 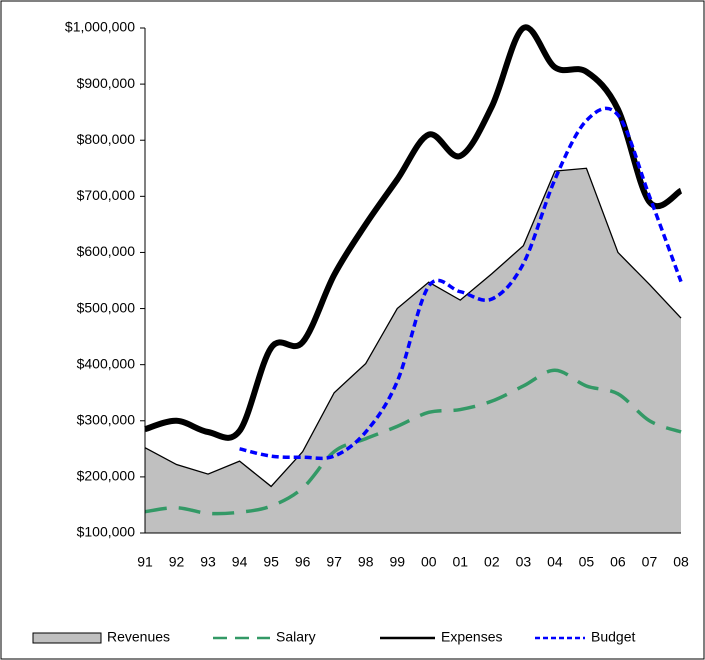 What do you see at coordinates (681, 562) in the screenshot?
I see `x-tick-label: 08` at bounding box center [681, 562].